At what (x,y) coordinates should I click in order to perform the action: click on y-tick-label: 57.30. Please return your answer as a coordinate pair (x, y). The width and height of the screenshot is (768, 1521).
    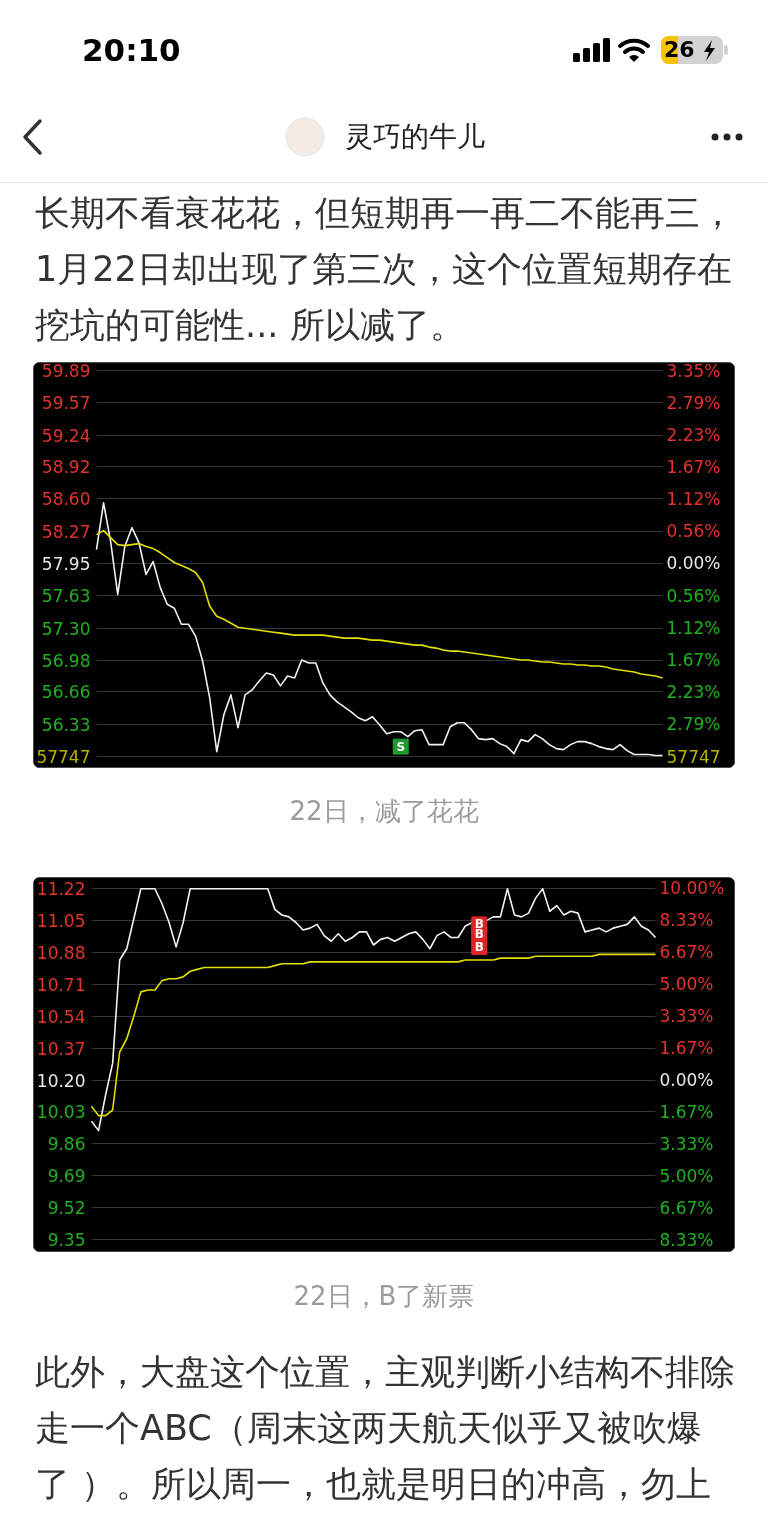
    Looking at the image, I should click on (66, 628).